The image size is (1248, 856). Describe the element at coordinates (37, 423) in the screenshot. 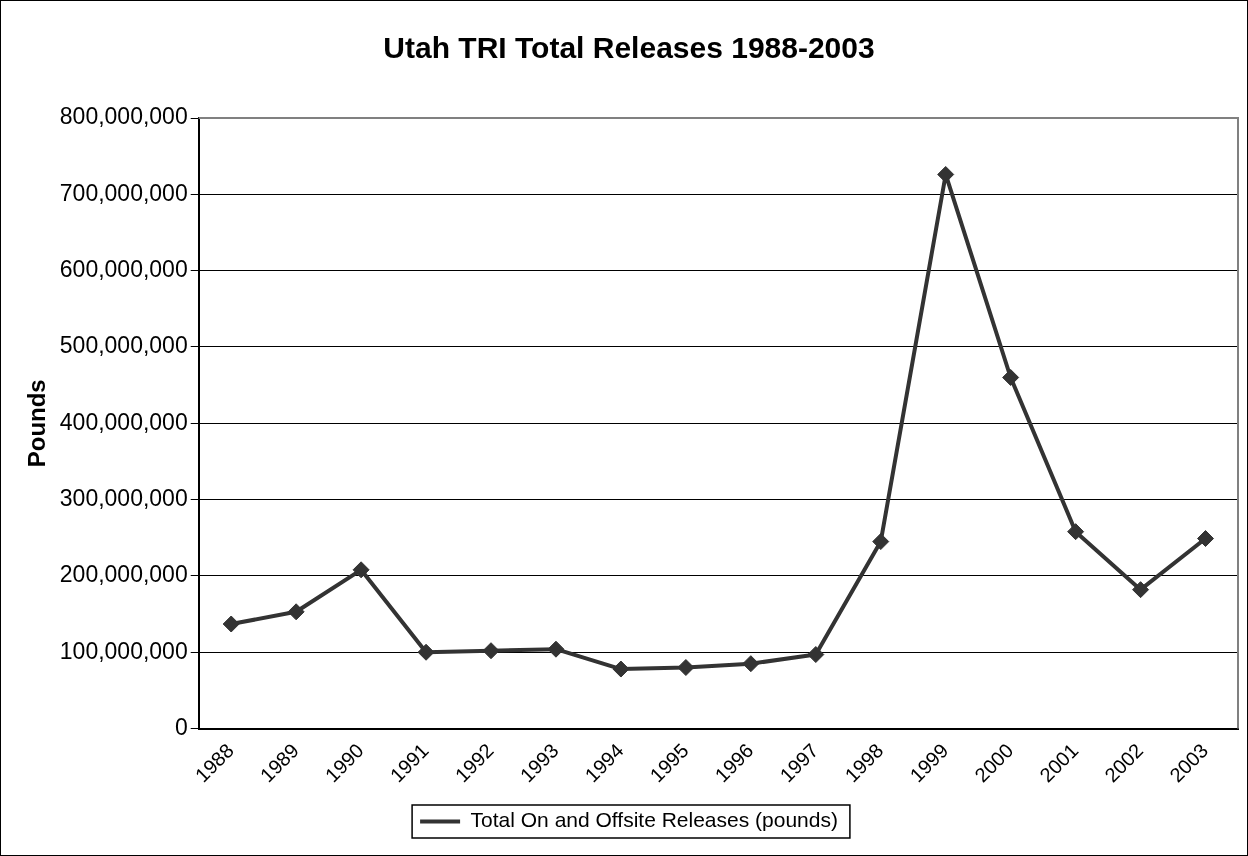

I see `y-axis-title: Pounds` at that location.